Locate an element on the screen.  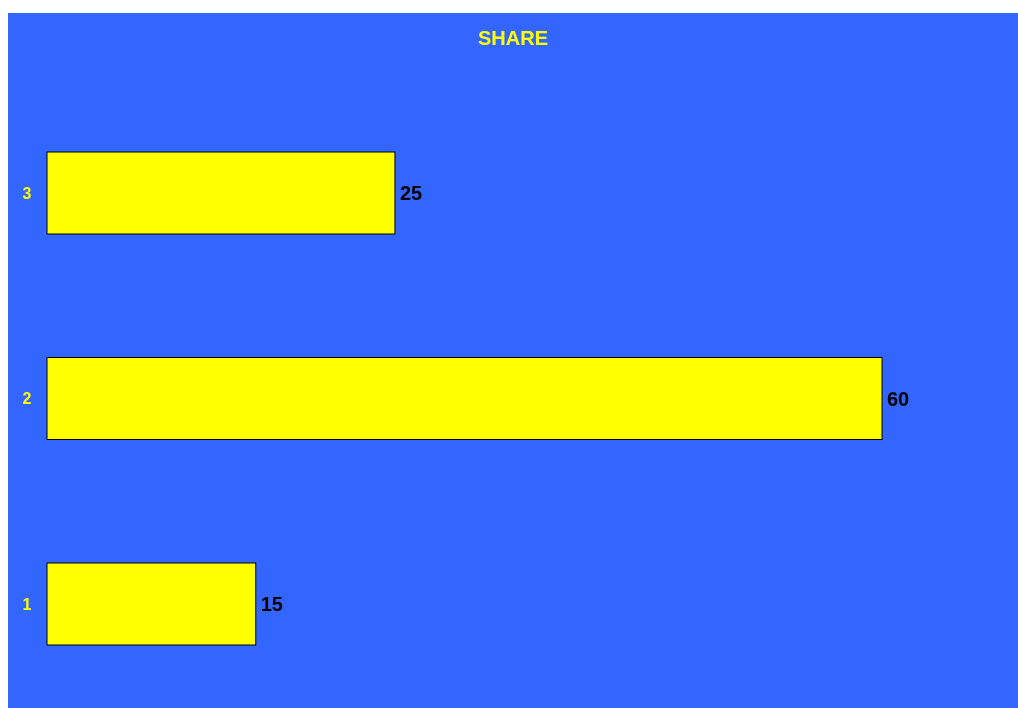
y-tick-label: 2 is located at coordinates (27, 399).